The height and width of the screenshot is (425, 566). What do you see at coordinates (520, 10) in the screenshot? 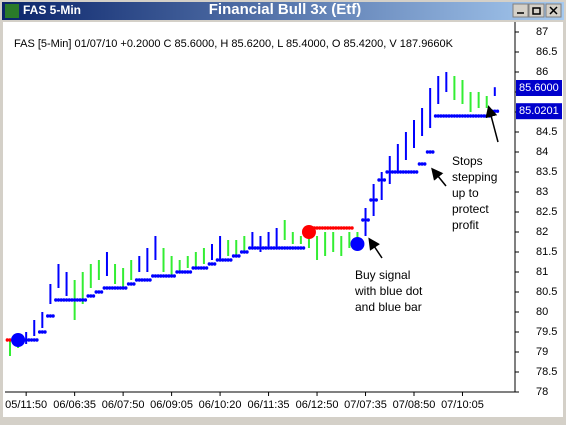
I see `minimize-button` at bounding box center [520, 10].